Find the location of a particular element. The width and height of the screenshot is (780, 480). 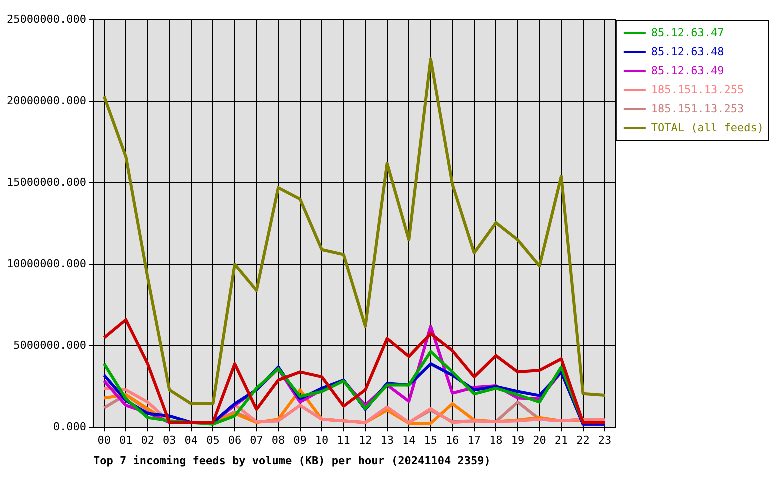

x-tick-label: 02 is located at coordinates (148, 441).